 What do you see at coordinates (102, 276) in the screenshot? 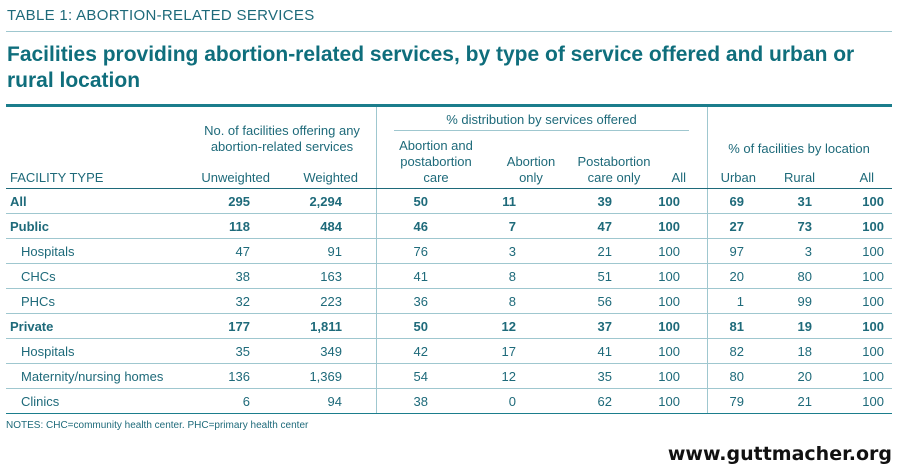
I see `facility-type-cell: CHCs` at bounding box center [102, 276].